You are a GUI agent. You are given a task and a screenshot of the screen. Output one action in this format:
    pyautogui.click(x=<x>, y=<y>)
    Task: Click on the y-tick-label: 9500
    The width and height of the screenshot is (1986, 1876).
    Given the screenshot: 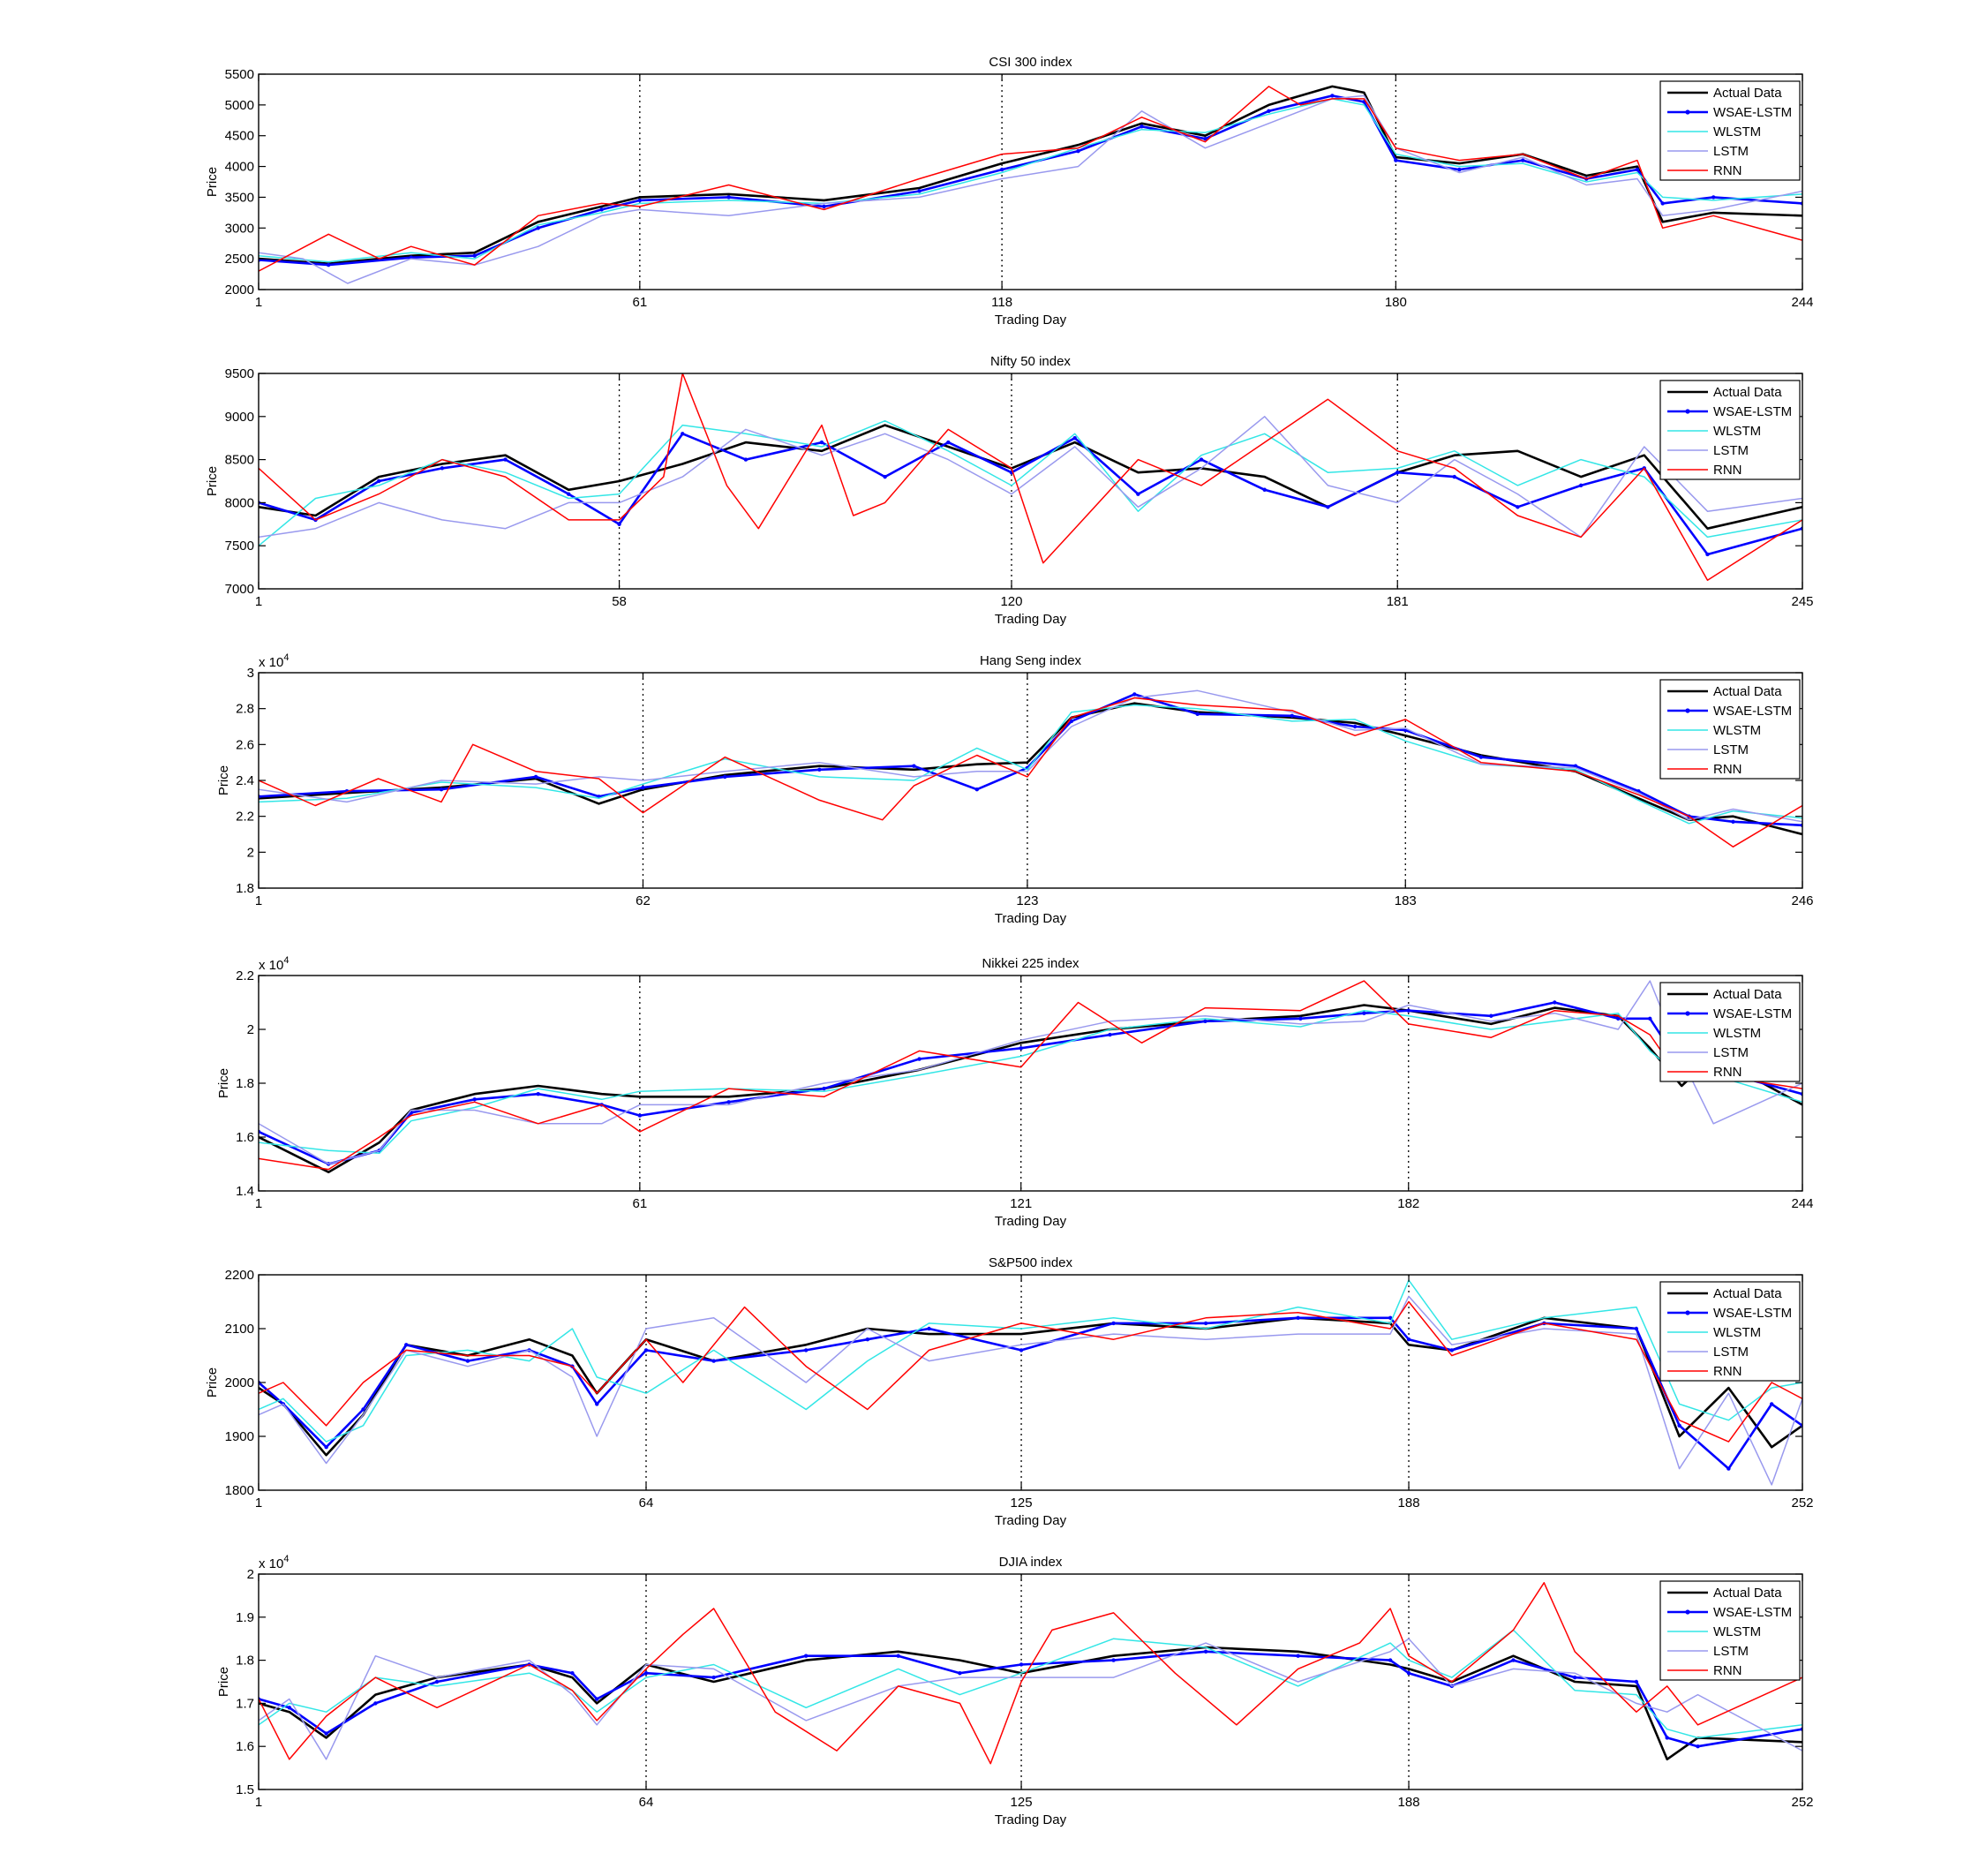 What is the action you would take?
    pyautogui.click(x=239, y=373)
    